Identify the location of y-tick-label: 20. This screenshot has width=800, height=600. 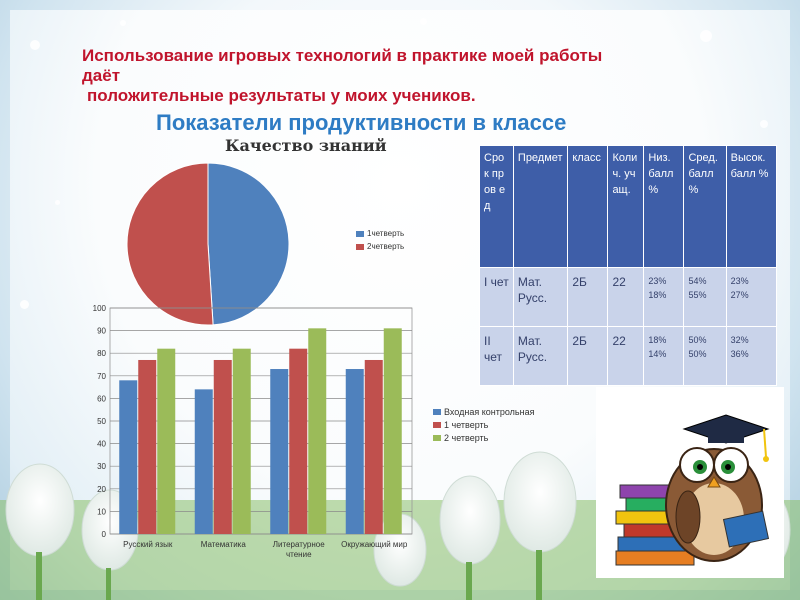
(101, 489).